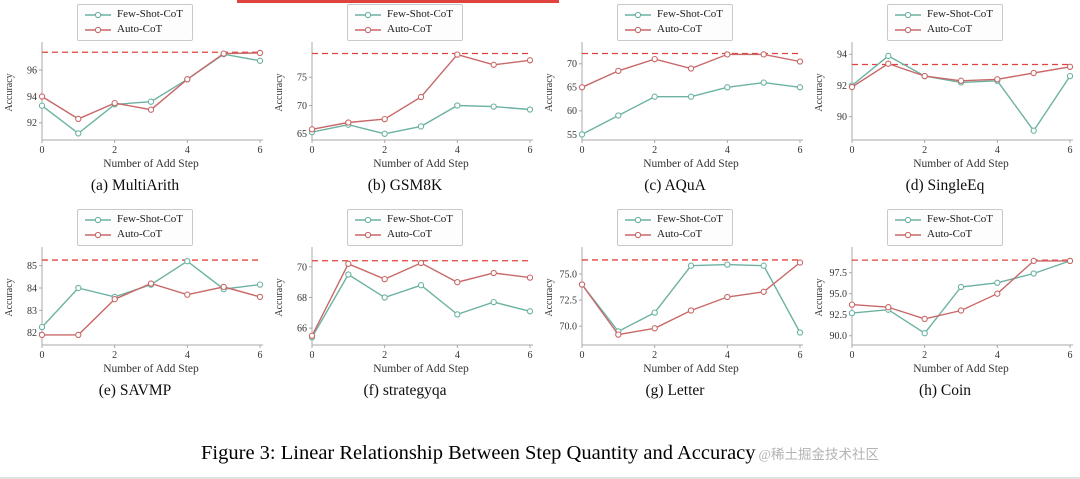 This screenshot has height=479, width=1080. Describe the element at coordinates (572, 111) in the screenshot. I see `y-tick-label: 60` at that location.